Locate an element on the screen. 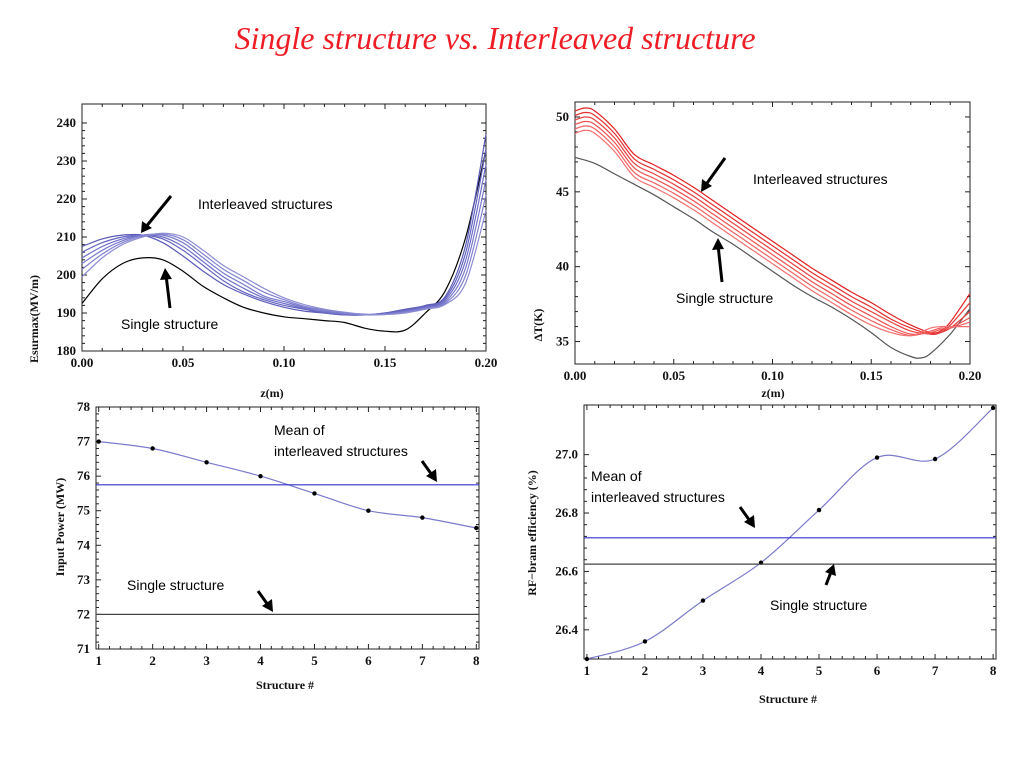  y-tick-label: 73 is located at coordinates (84, 579).